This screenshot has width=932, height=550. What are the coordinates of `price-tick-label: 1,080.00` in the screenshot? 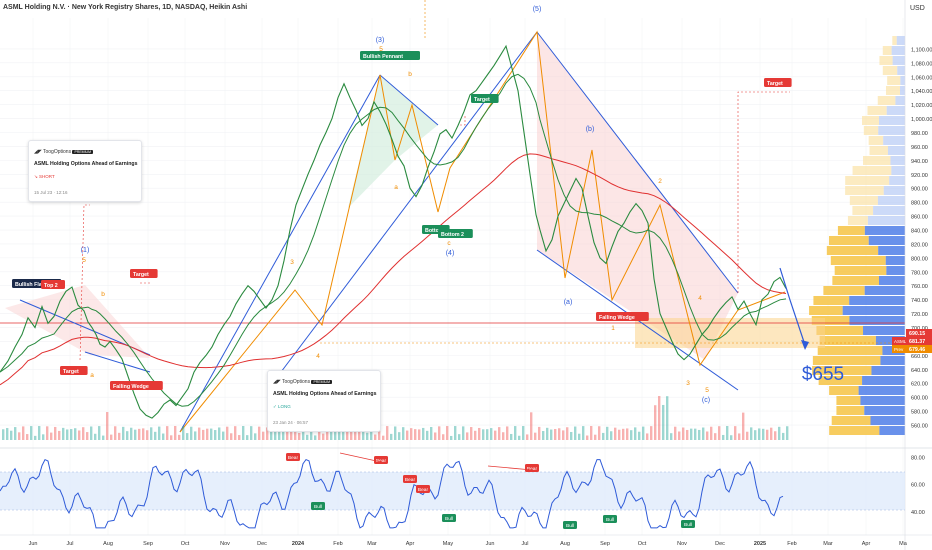 It's located at (921, 64).